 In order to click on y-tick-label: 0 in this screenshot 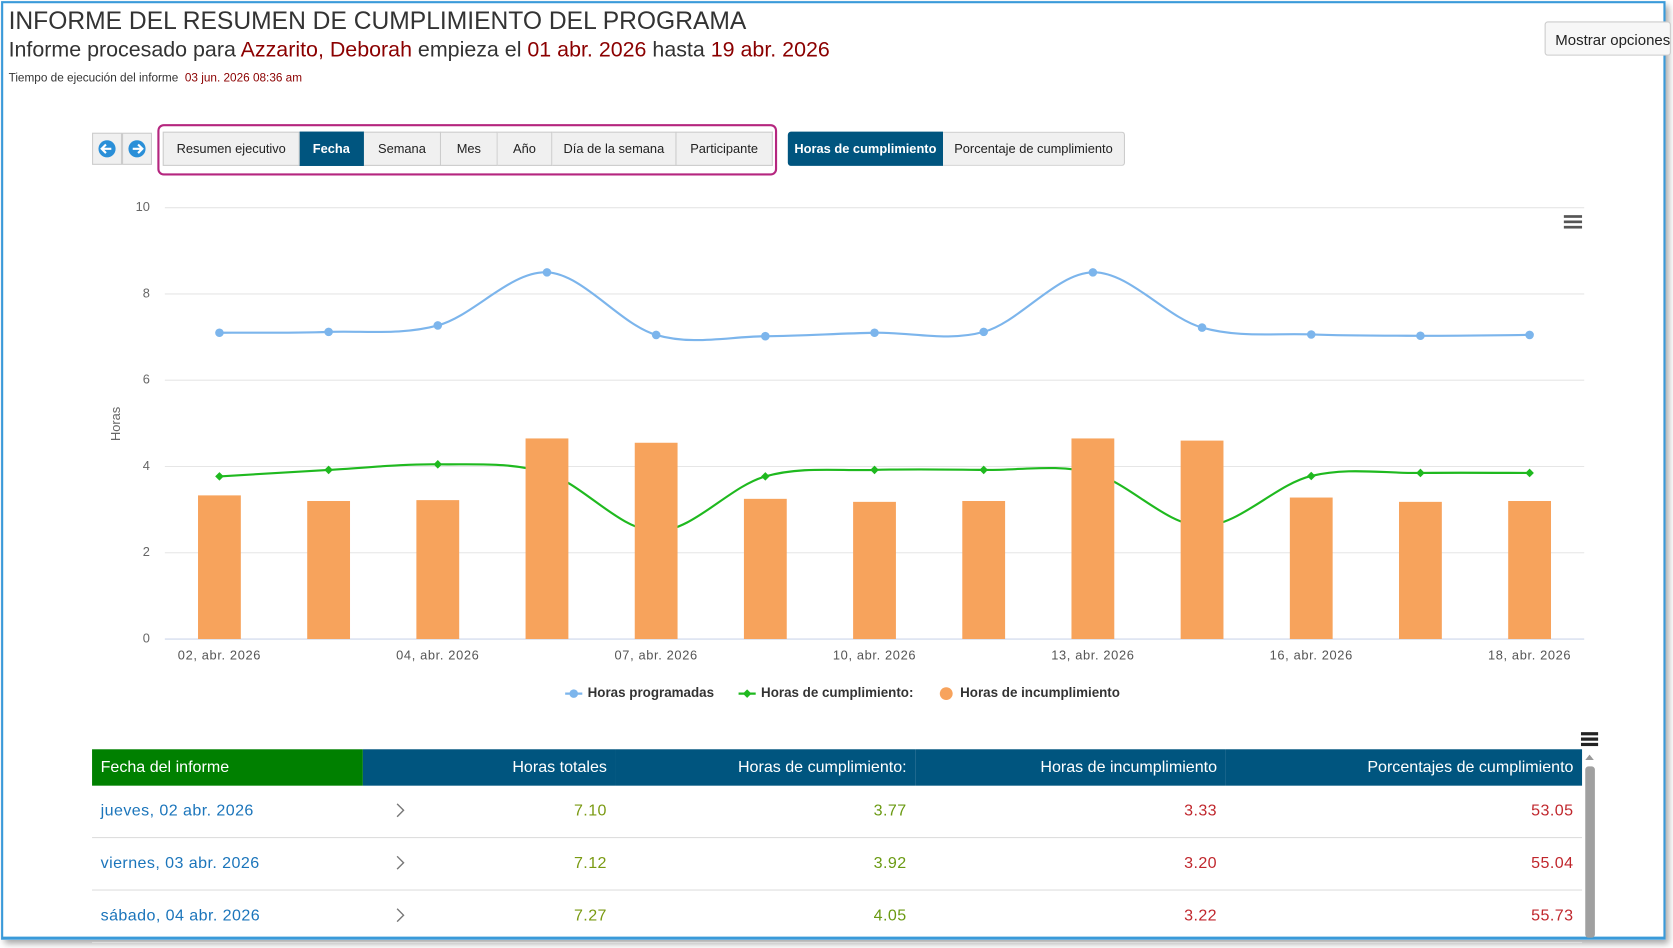, I will do `click(146, 637)`.